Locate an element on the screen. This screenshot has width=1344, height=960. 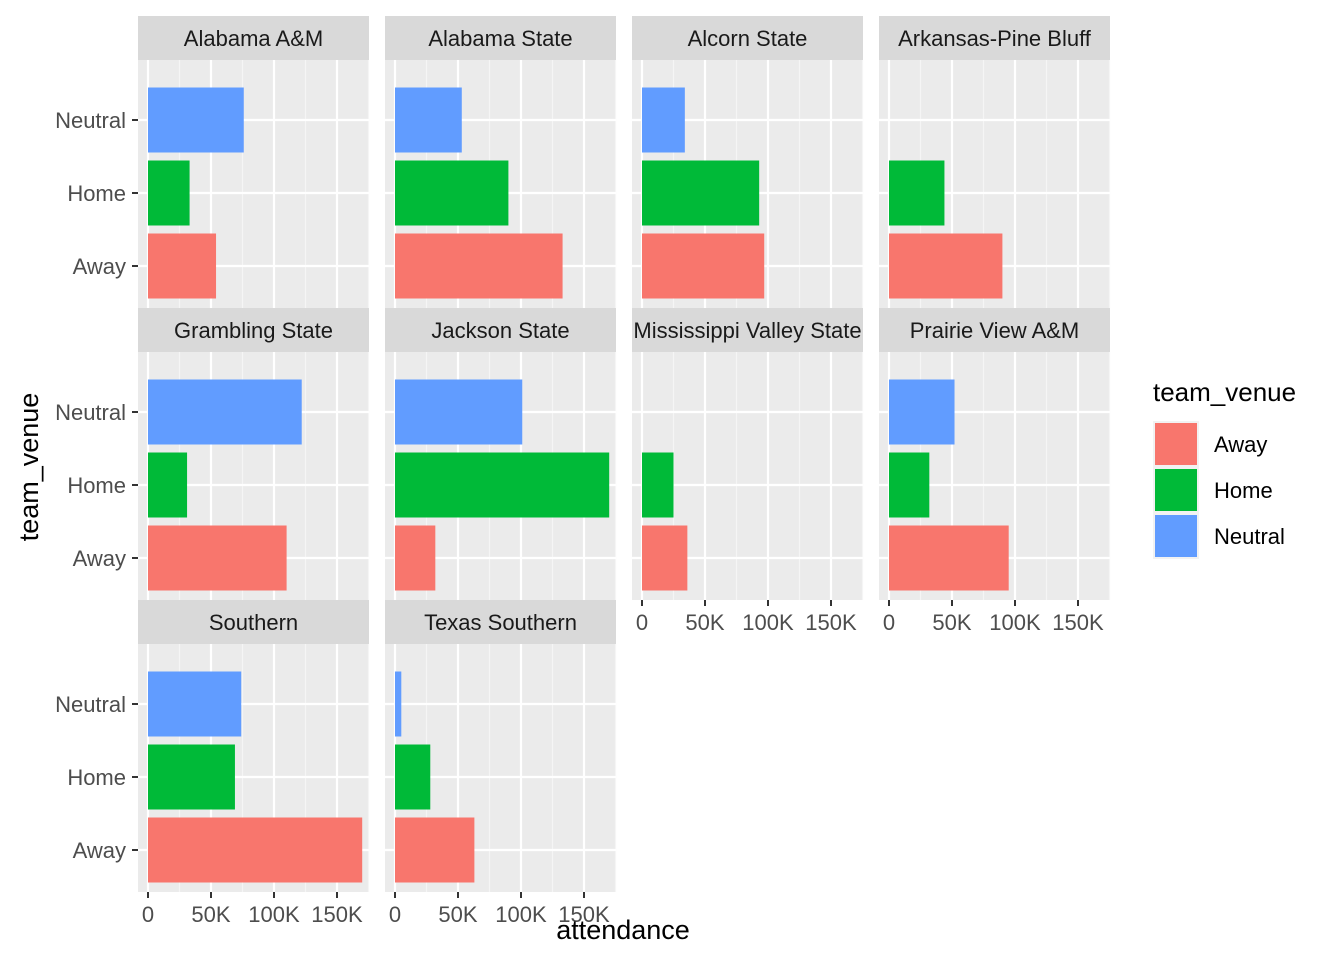
facet-title: Alabama A&M is located at coordinates (253, 38).